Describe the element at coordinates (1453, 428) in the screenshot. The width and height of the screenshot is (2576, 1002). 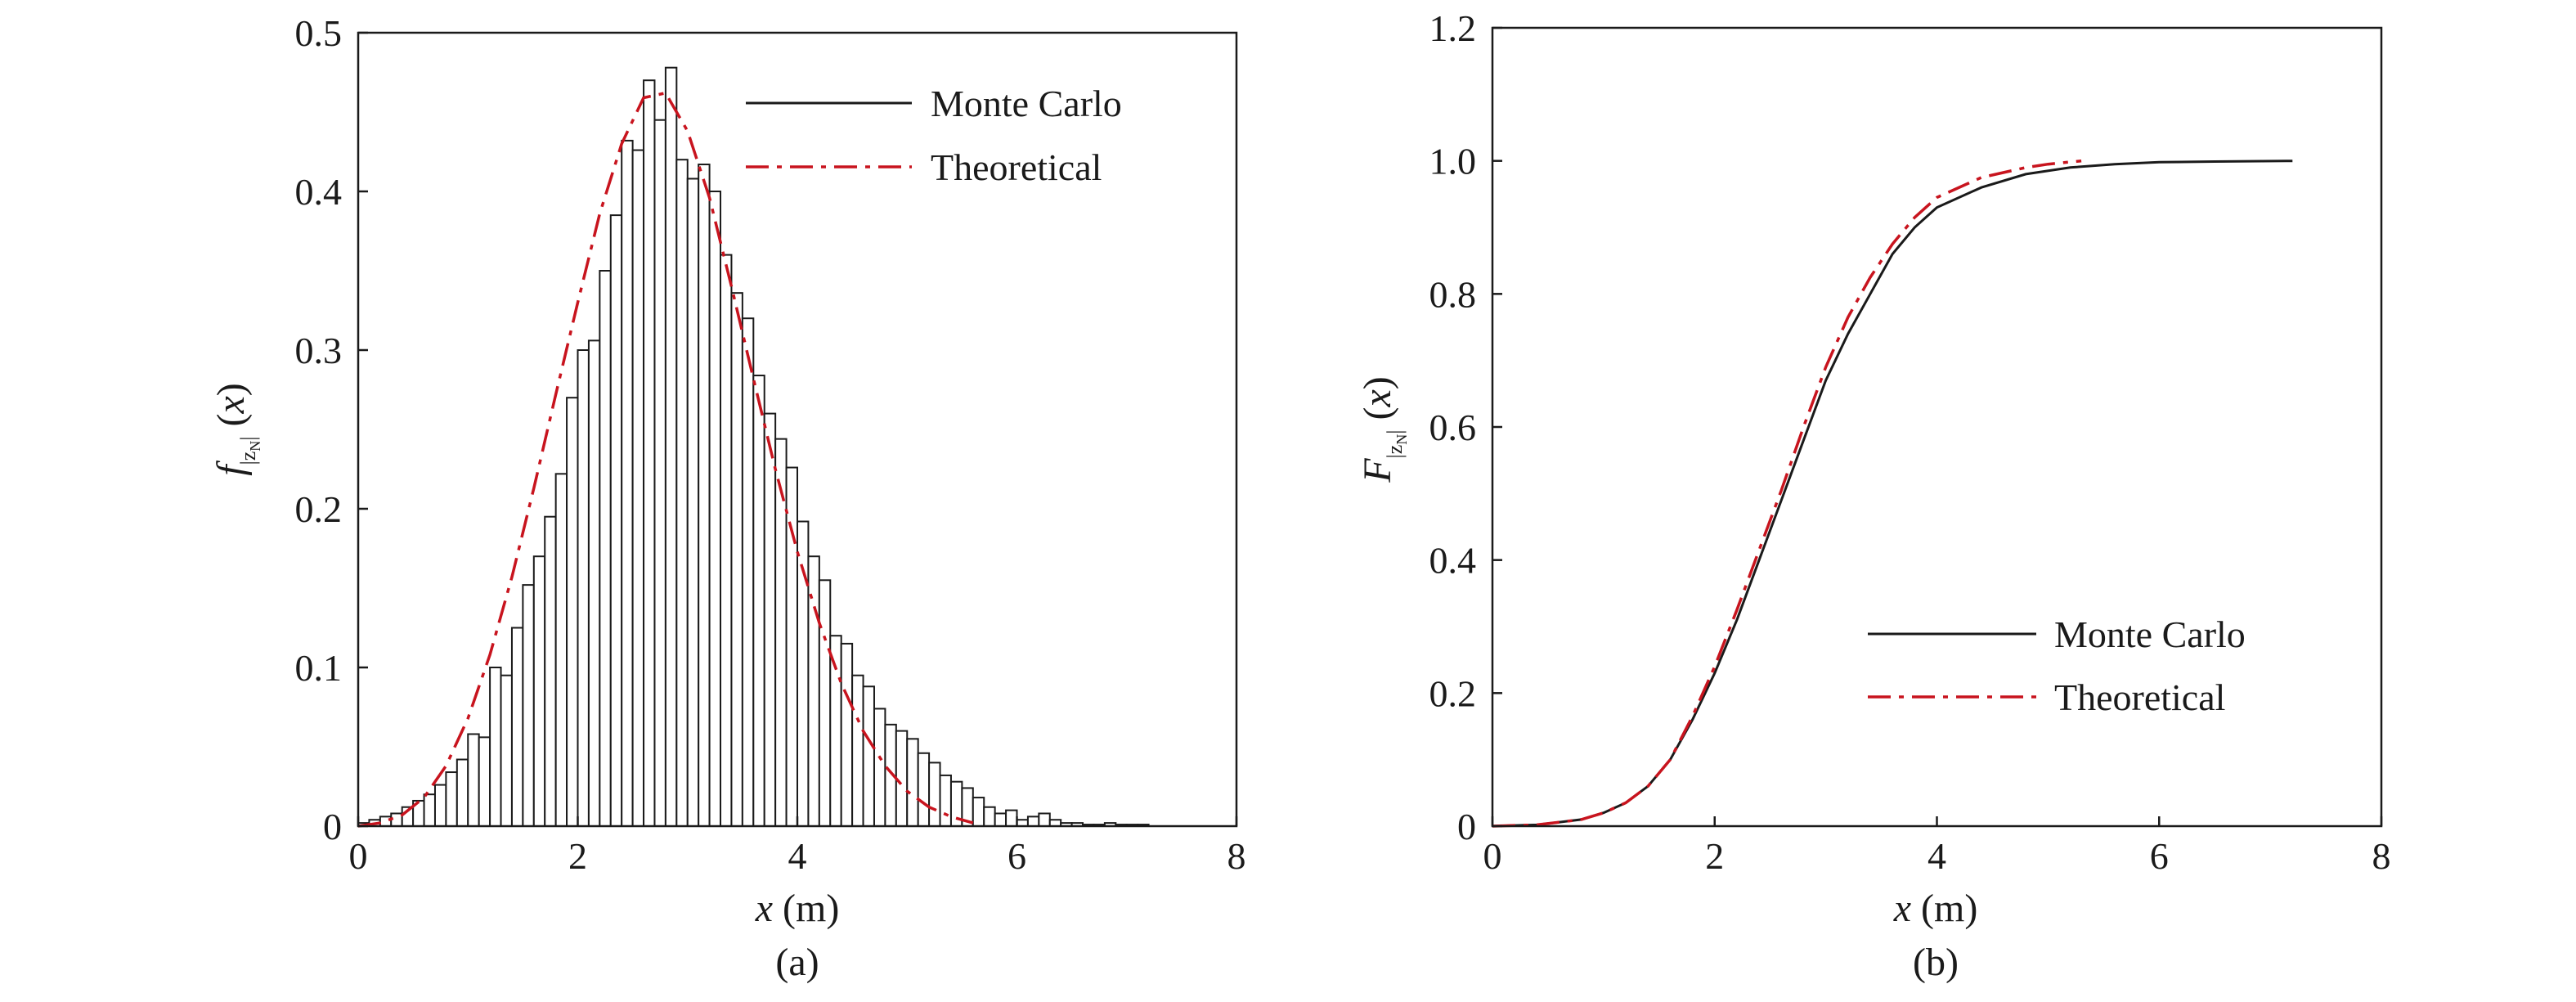
I see `b-y-tick-label: 0.6` at that location.